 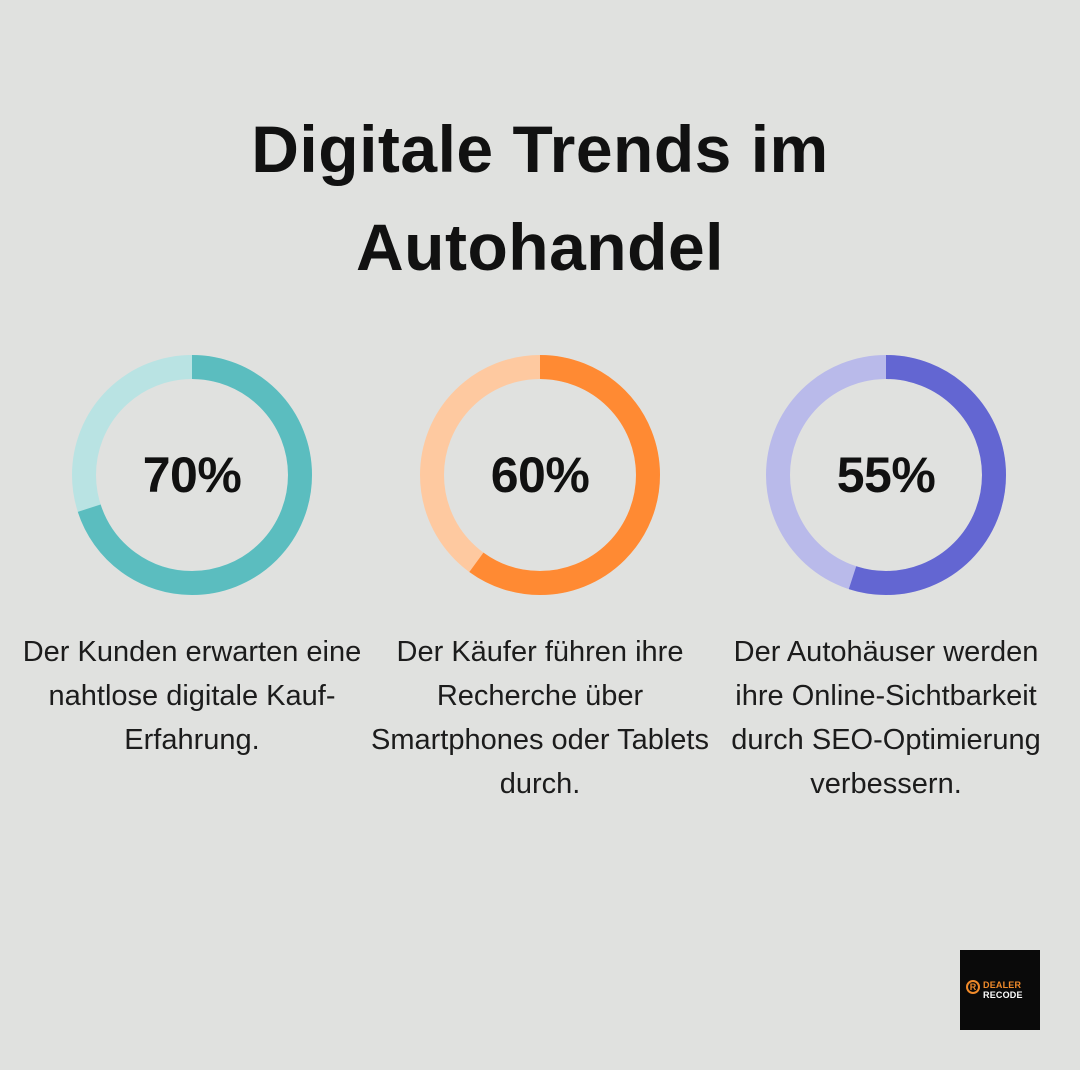 What do you see at coordinates (540, 198) in the screenshot?
I see `page-title: Digitale Trends im Autohandel` at bounding box center [540, 198].